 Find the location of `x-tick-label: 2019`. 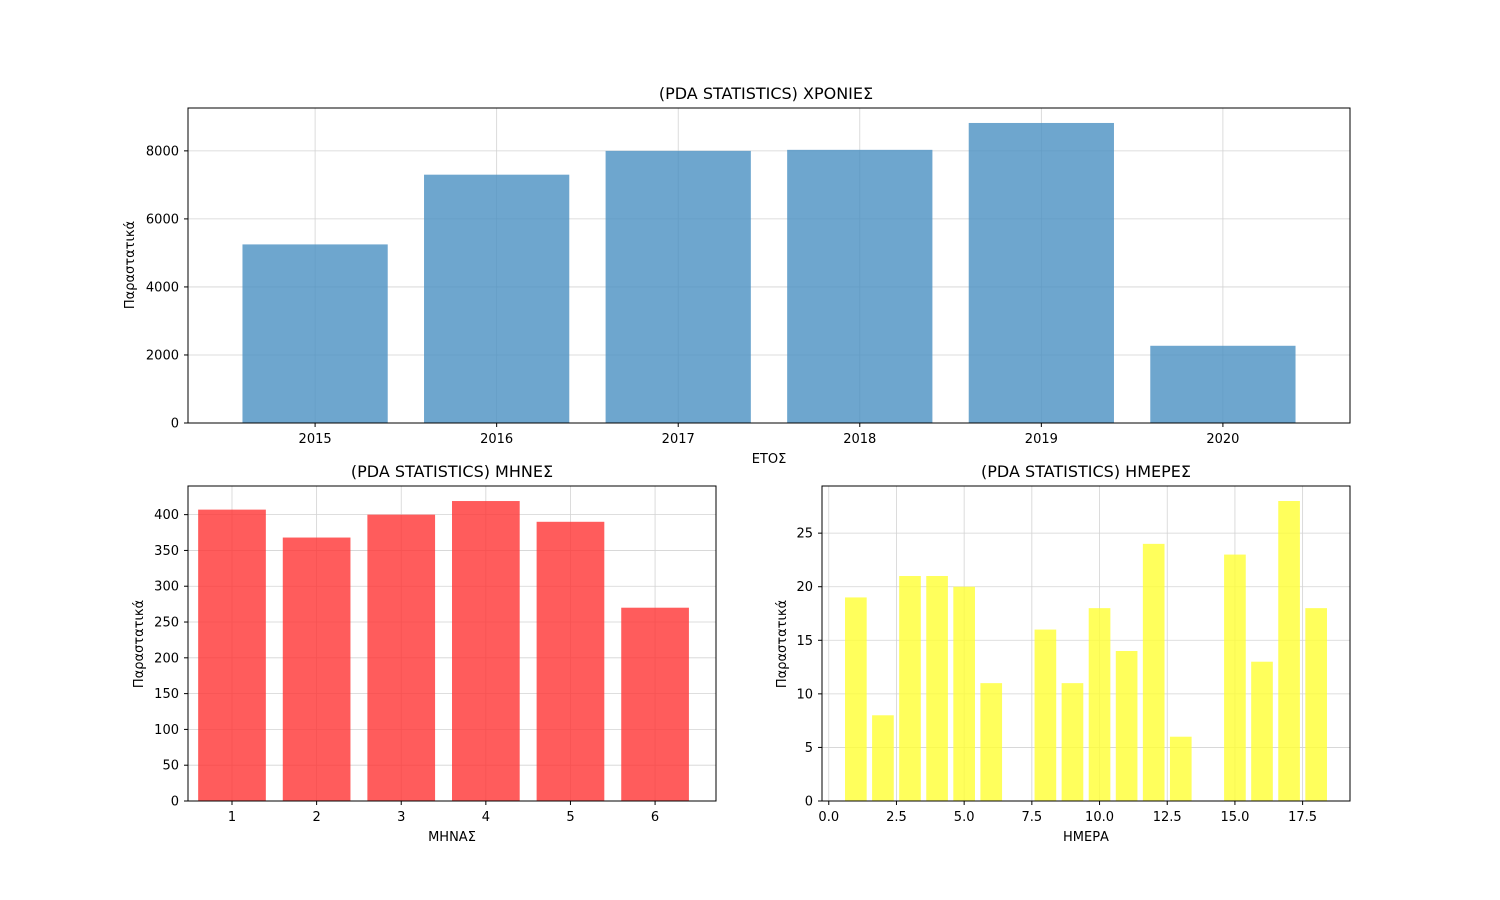

x-tick-label: 2019 is located at coordinates (1041, 439).